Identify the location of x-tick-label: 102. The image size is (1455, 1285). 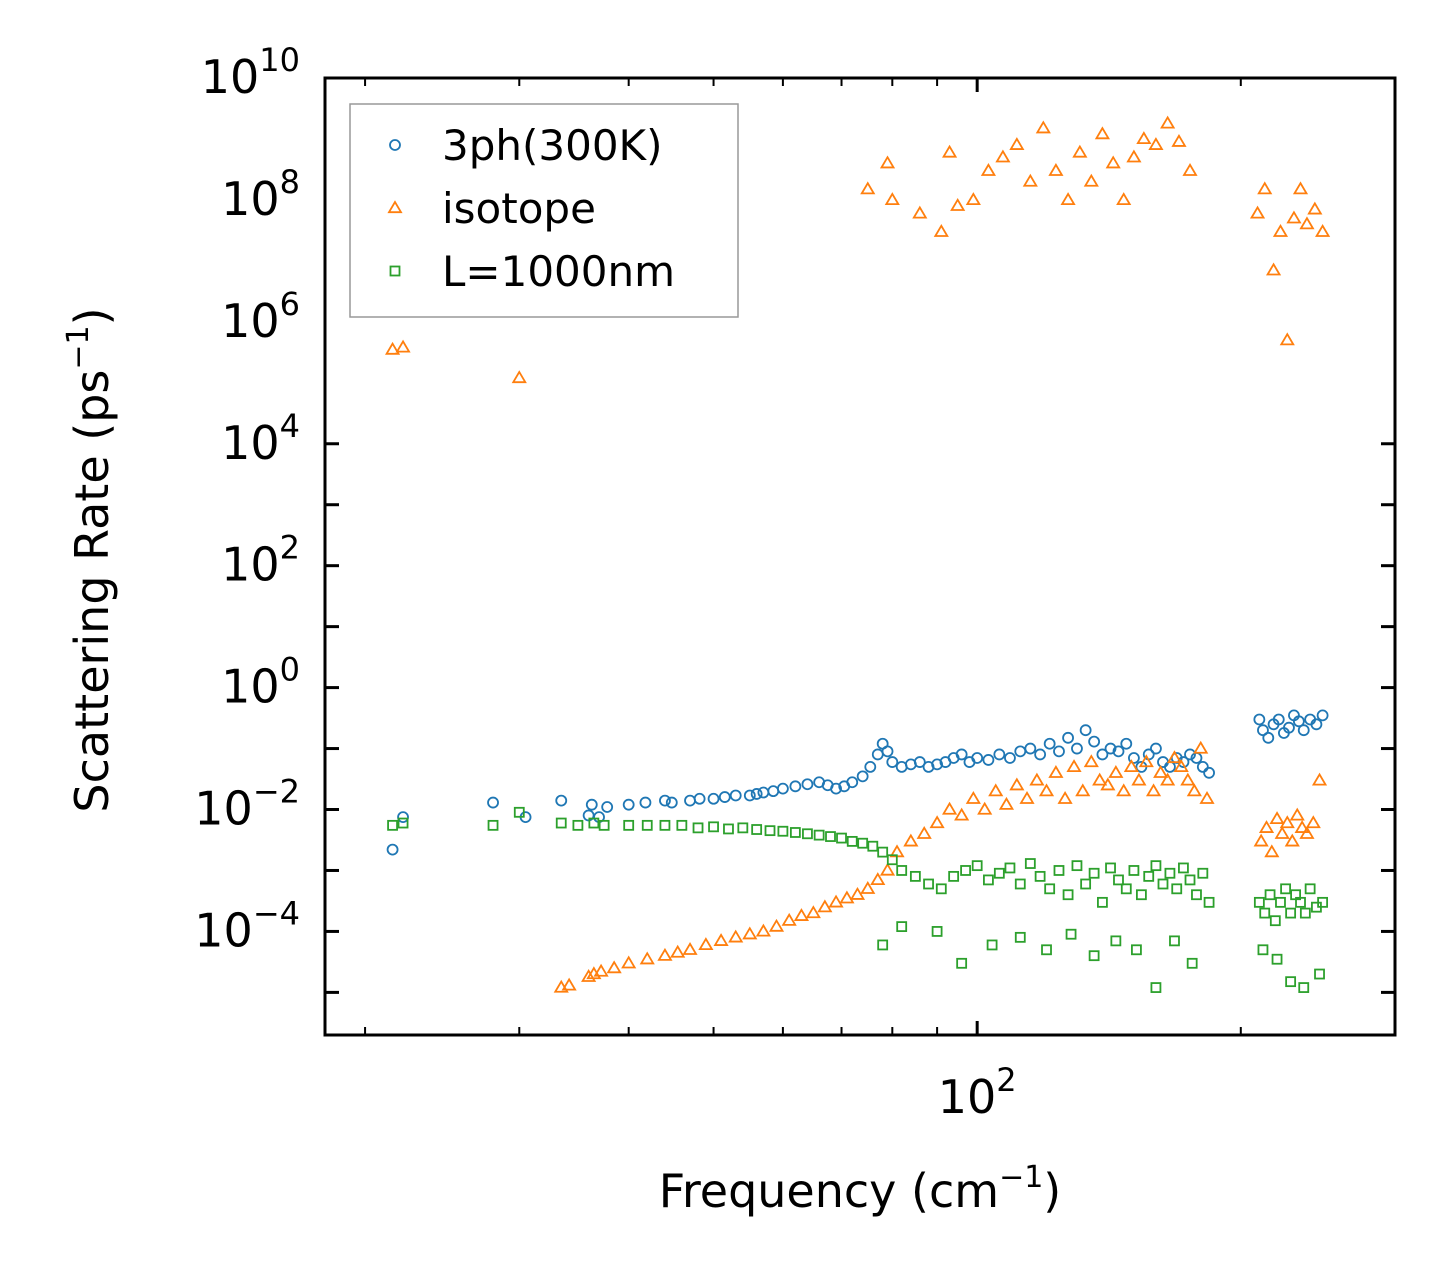
(977, 1092).